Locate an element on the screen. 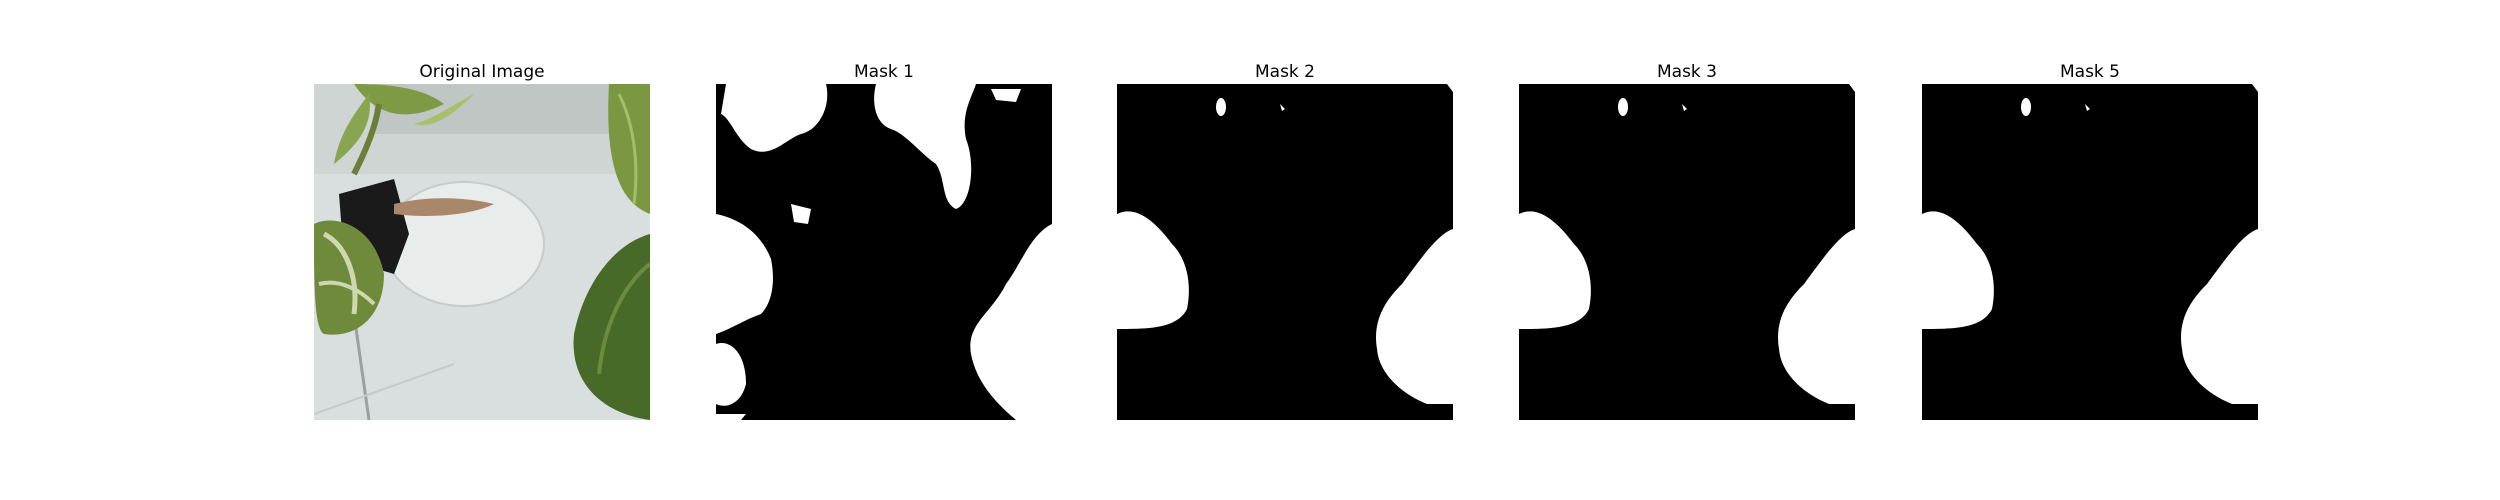  panel-original-image: Original Image is located at coordinates (482, 240).